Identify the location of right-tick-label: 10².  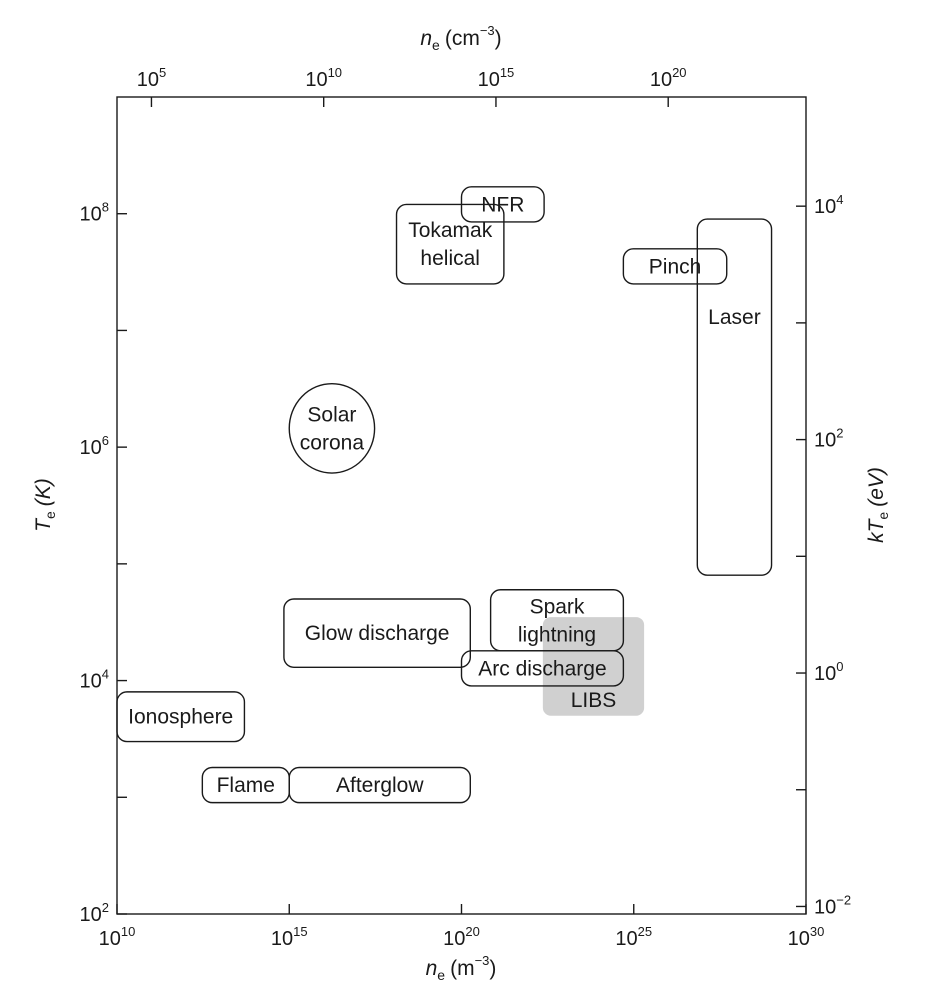
(828, 439).